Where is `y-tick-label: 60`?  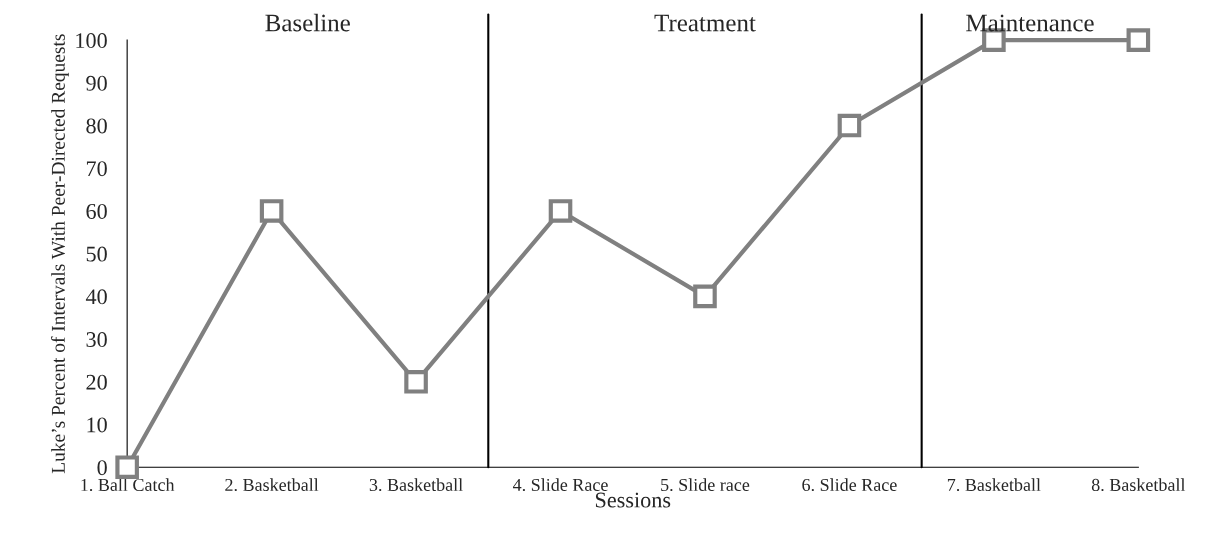 y-tick-label: 60 is located at coordinates (96, 211).